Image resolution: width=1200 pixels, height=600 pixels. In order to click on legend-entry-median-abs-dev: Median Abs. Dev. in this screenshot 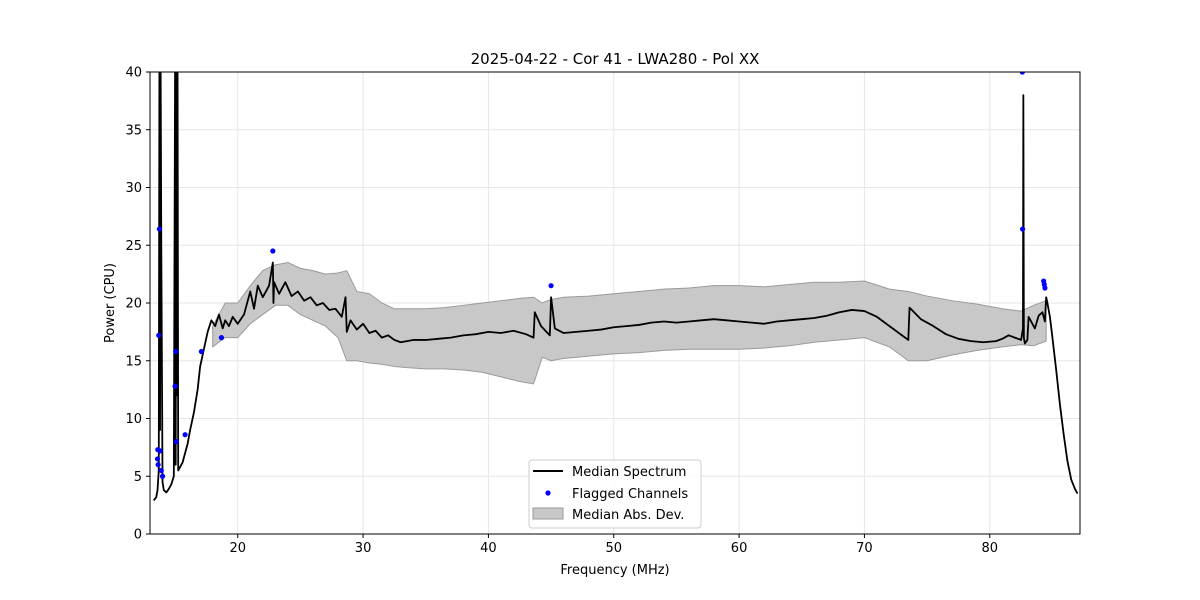, I will do `click(628, 515)`.